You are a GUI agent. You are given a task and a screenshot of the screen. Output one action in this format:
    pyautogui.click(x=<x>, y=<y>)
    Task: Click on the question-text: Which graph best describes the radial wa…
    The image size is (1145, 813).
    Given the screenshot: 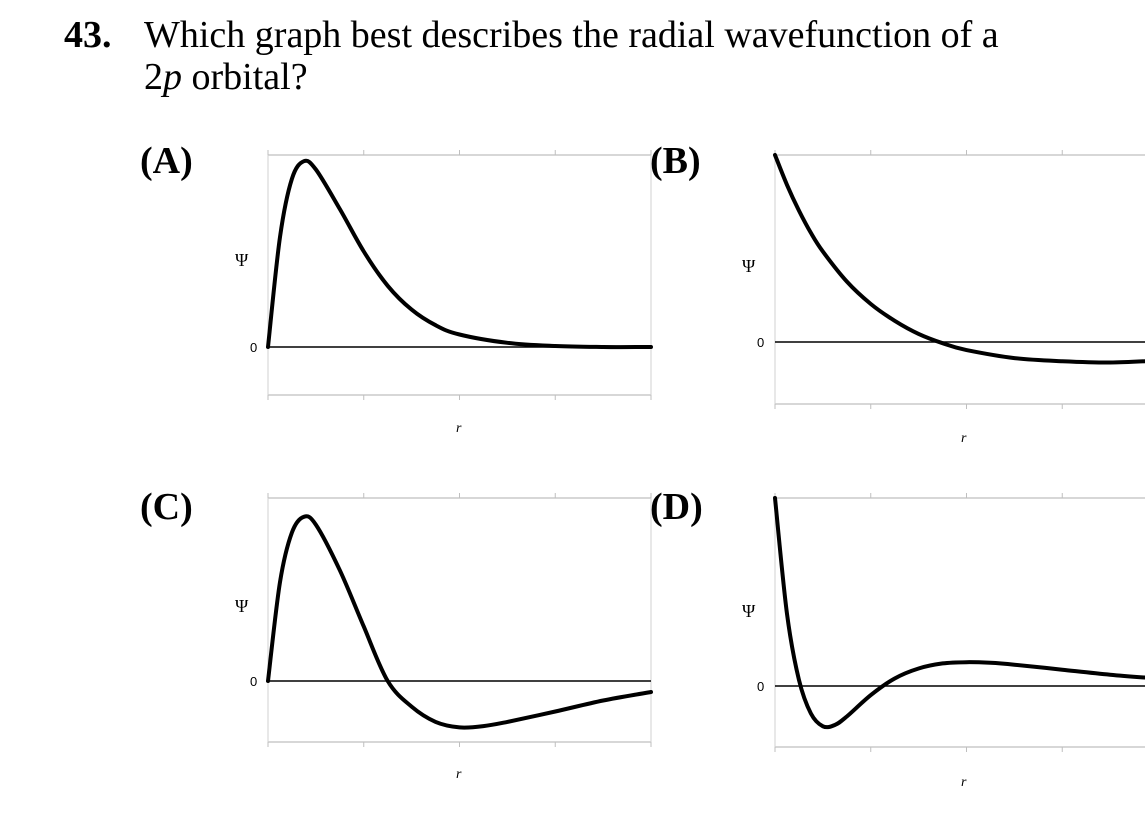 What is the action you would take?
    pyautogui.click(x=634, y=56)
    